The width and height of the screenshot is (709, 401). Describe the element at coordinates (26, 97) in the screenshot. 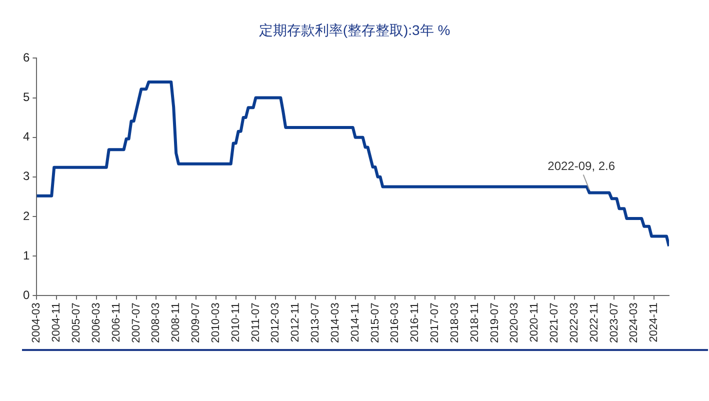

I see `y-tick-label: 5` at that location.